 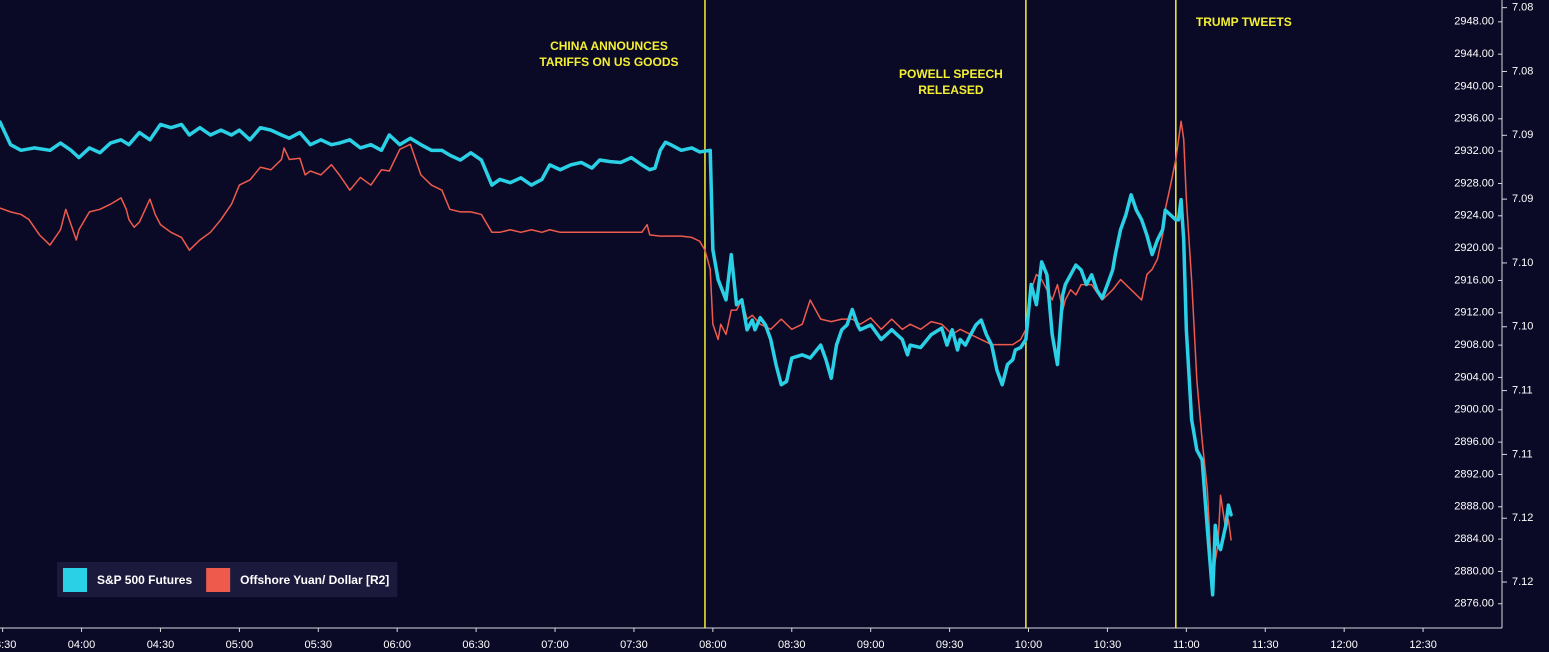 I want to click on x-tick-label: 08:30, so click(x=792, y=645).